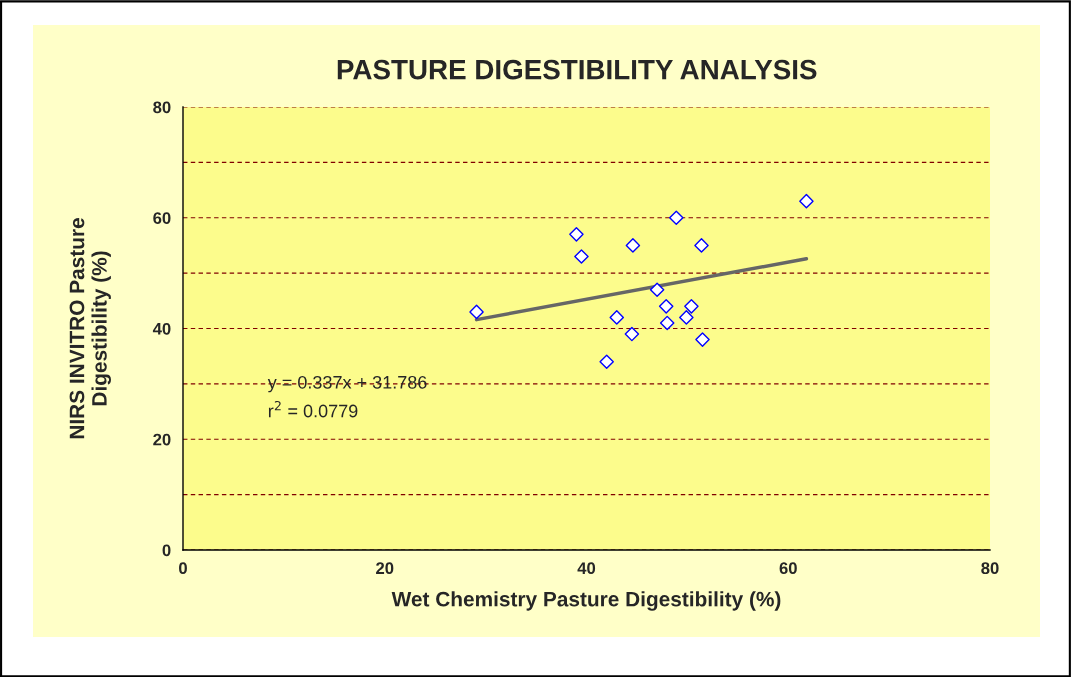 Image resolution: width=1072 pixels, height=677 pixels. Describe the element at coordinates (385, 568) in the screenshot. I see `x-tick-label: 20` at that location.